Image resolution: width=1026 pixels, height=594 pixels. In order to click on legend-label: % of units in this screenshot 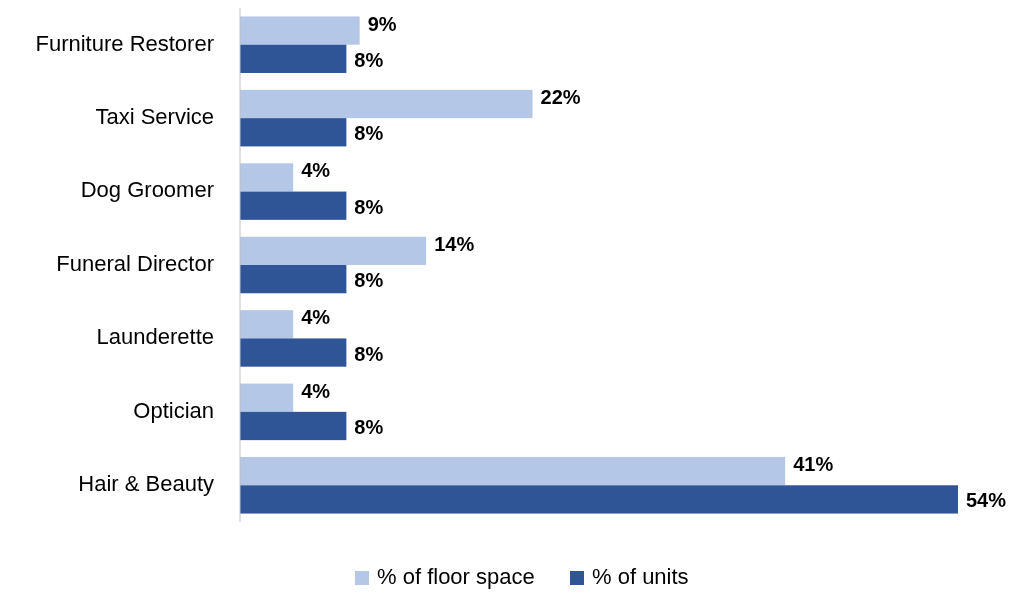, I will do `click(640, 576)`.